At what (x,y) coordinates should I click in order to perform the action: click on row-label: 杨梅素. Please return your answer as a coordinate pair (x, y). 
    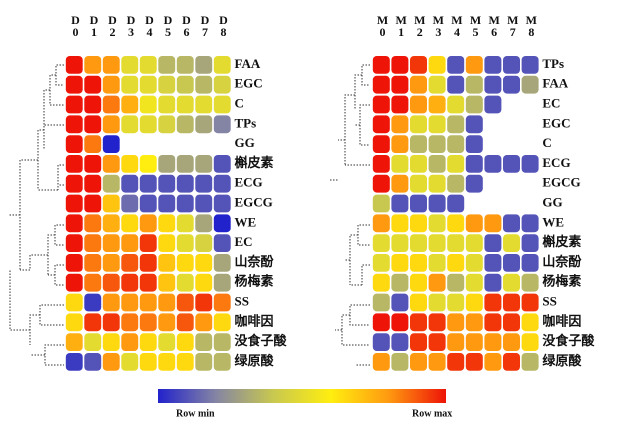
    Looking at the image, I should click on (561, 281).